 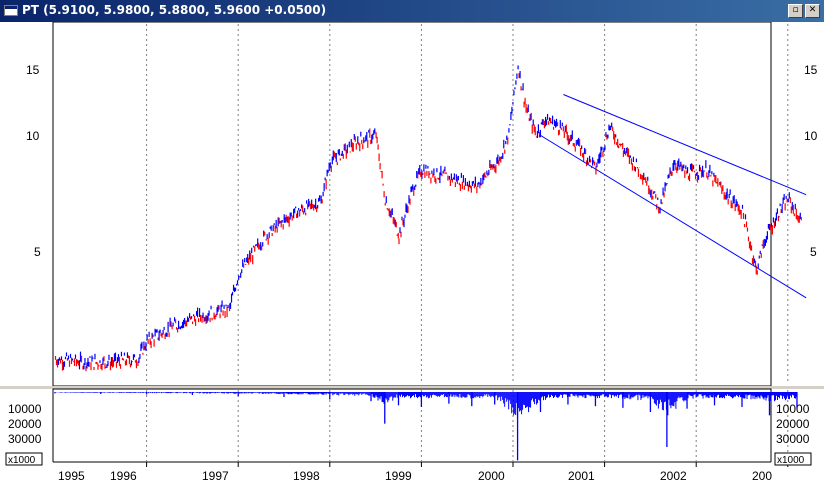 What do you see at coordinates (685, 145) in the screenshot?
I see `trend-channel-upper` at bounding box center [685, 145].